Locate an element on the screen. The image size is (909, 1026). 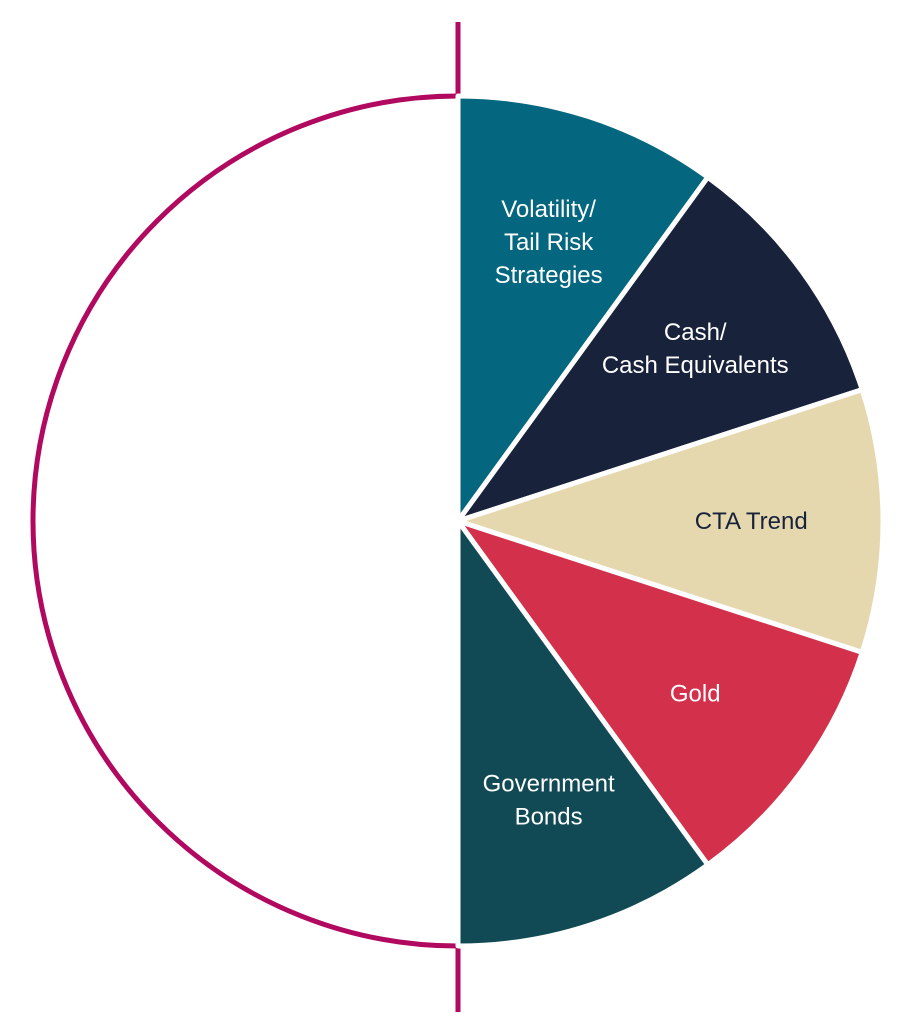
slice-label-2: CTA Trend is located at coordinates (751, 521).